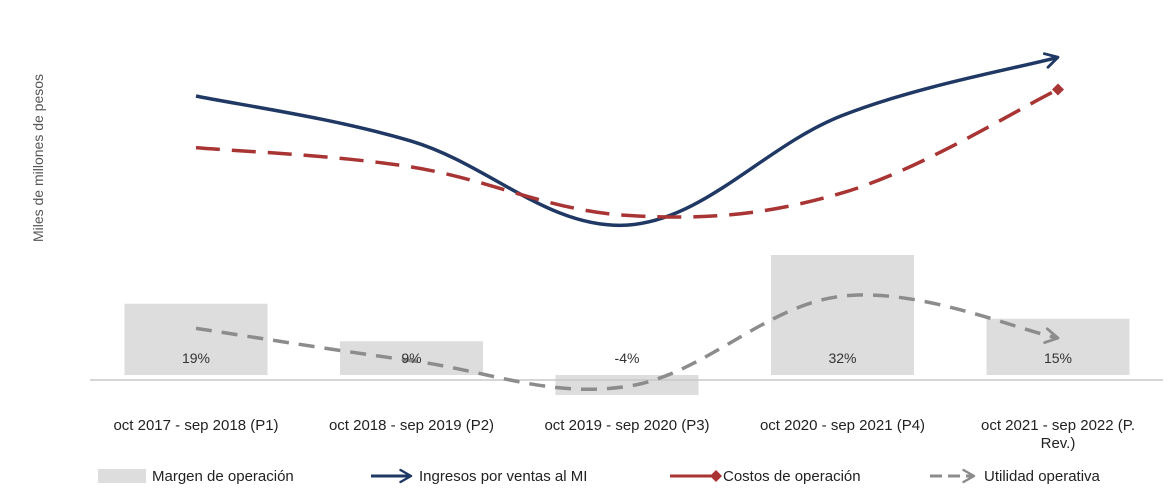 The width and height of the screenshot is (1175, 493). I want to click on bar-label-4: 32%, so click(842, 358).